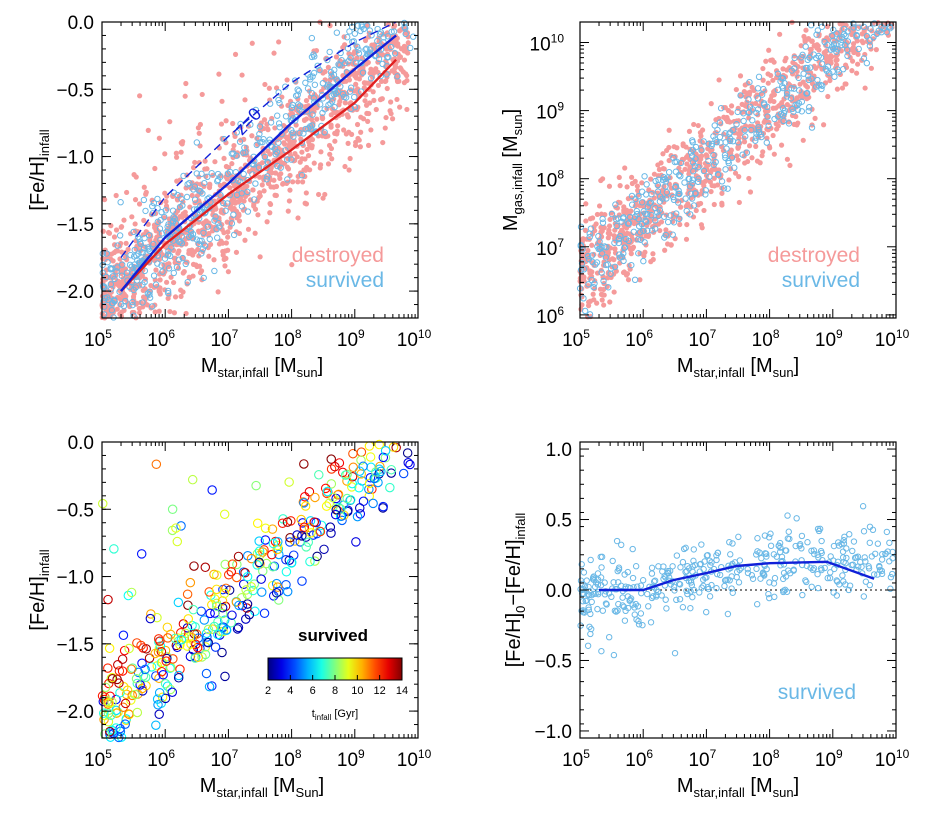  I want to click on tl-xtick-label: 105, so click(98, 339).